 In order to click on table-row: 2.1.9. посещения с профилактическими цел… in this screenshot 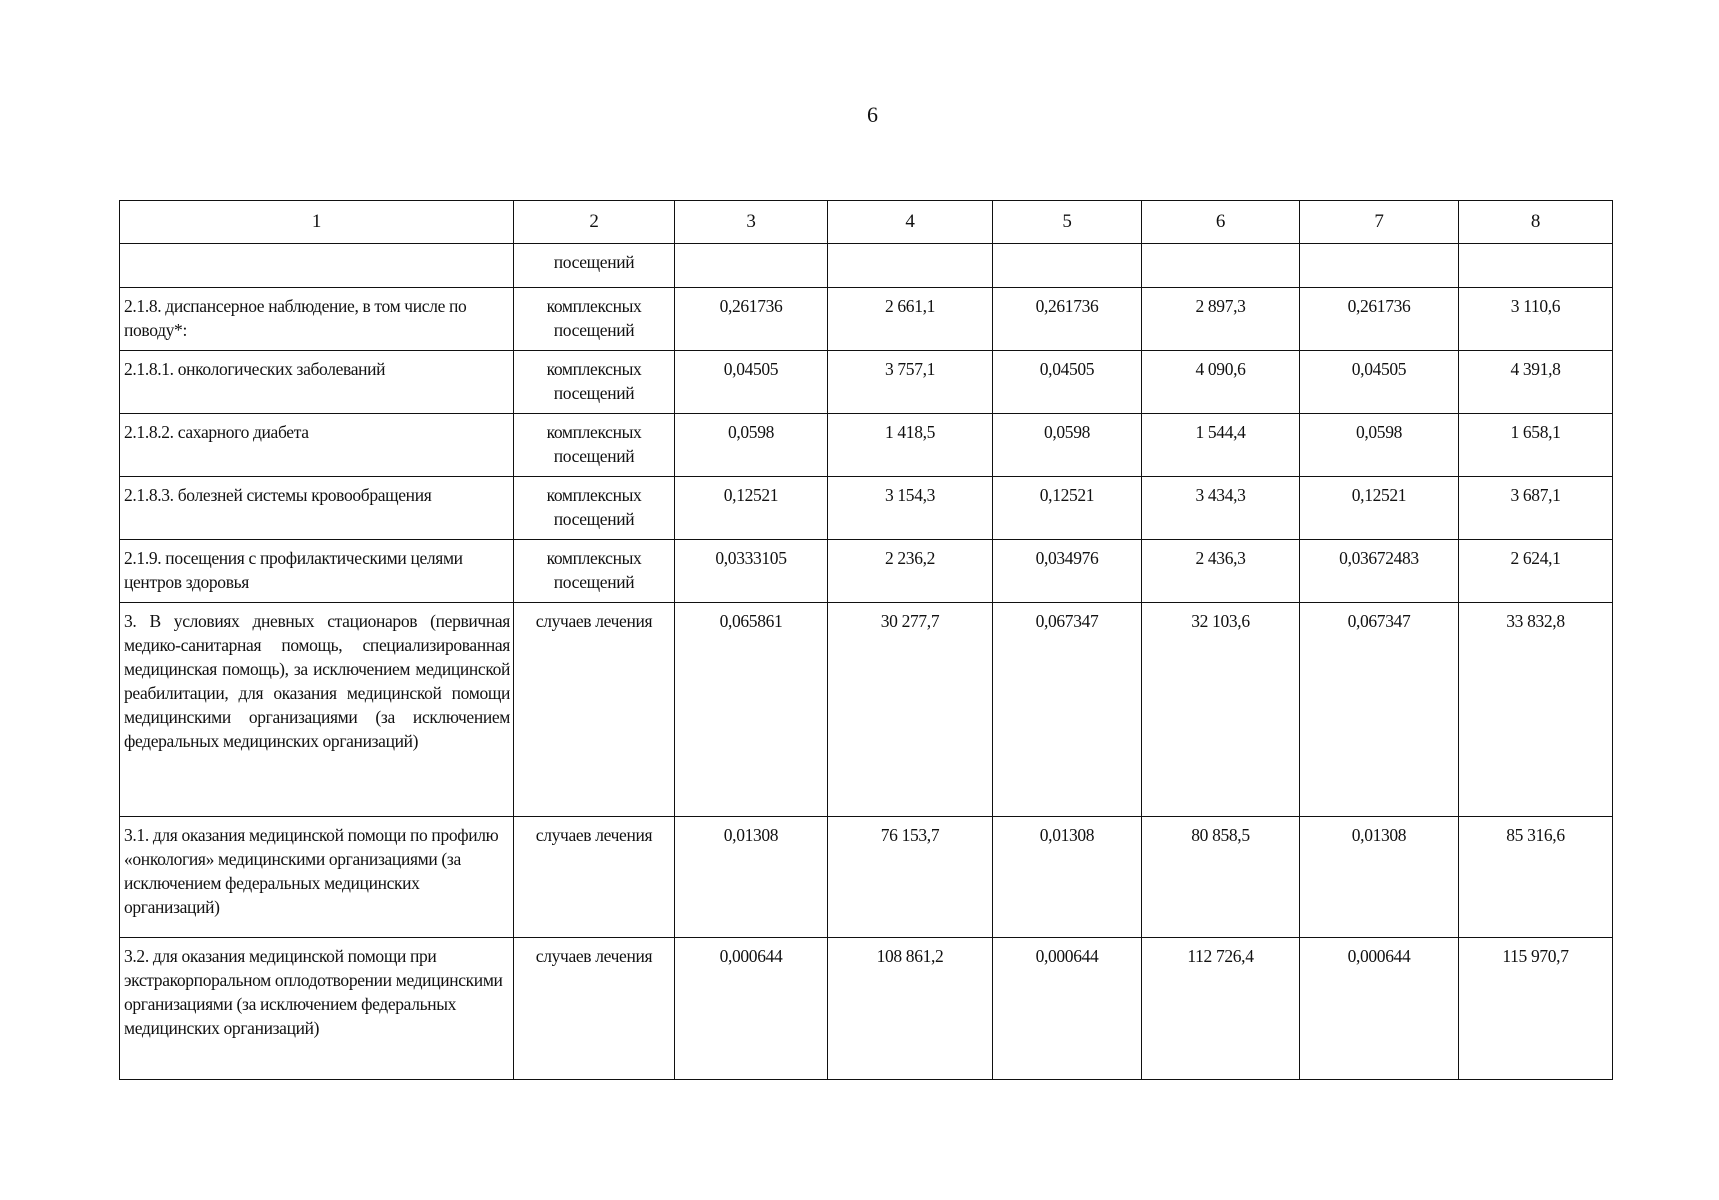, I will do `click(866, 571)`.